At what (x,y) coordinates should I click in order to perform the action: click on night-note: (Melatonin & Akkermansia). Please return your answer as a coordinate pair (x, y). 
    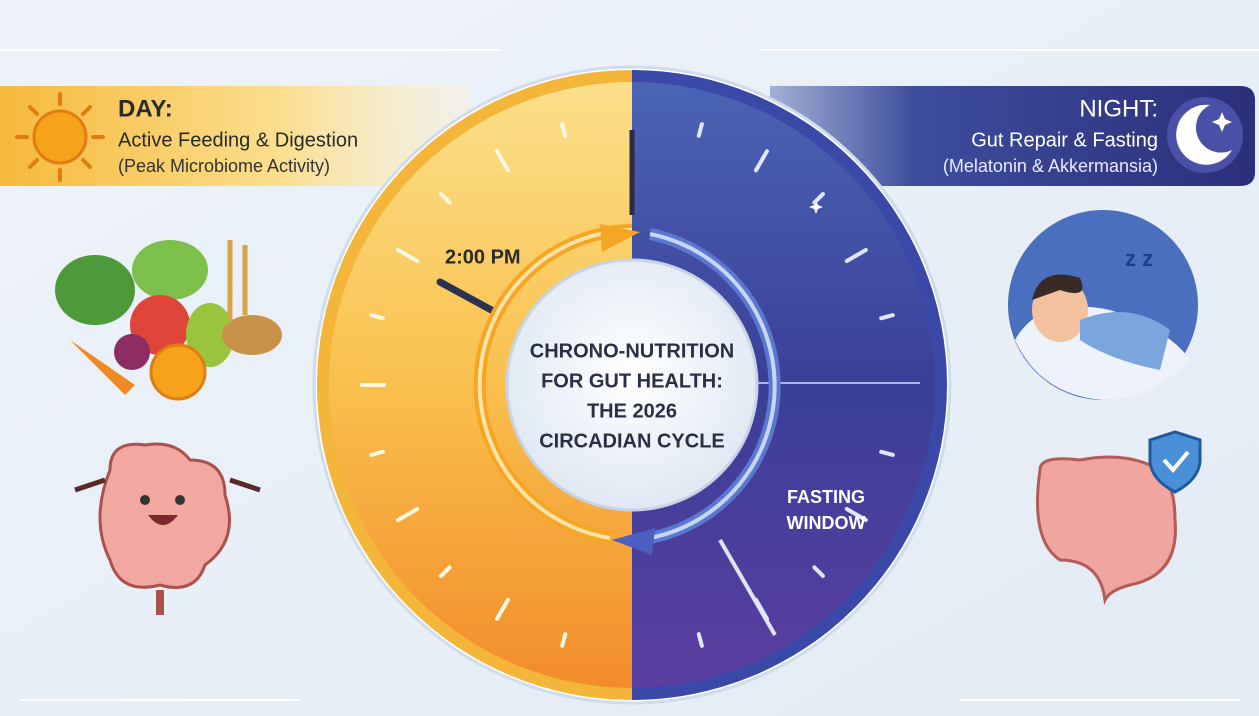
    Looking at the image, I should click on (1050, 166).